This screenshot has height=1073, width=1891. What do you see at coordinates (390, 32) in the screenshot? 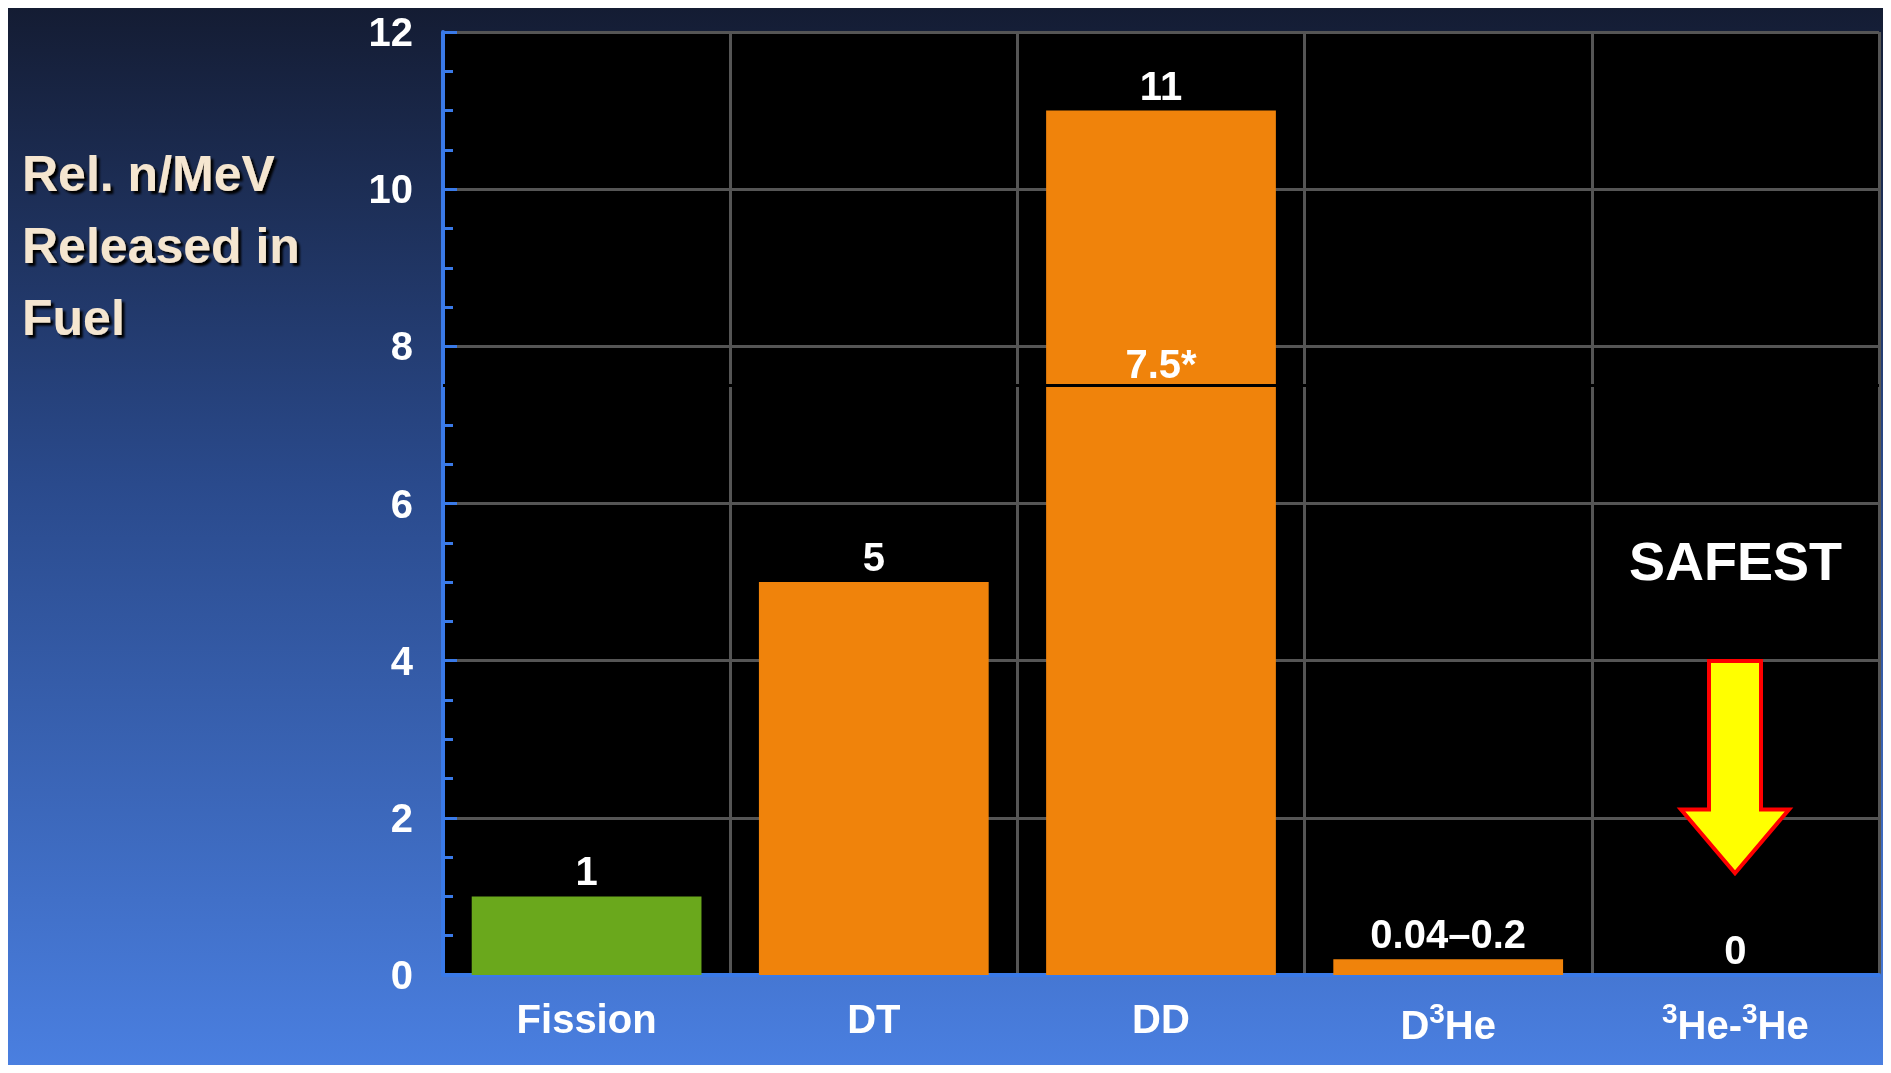
I see `y-tick-label: 12` at bounding box center [390, 32].